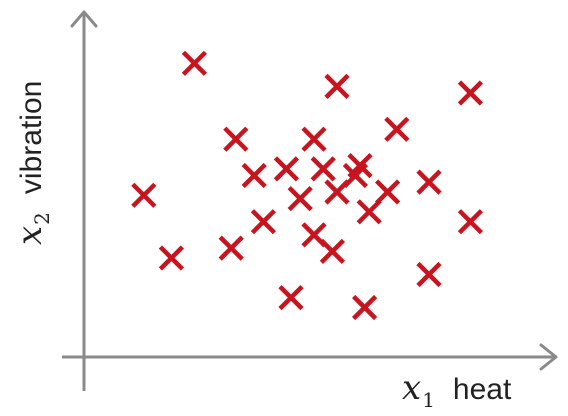 The width and height of the screenshot is (568, 416). Describe the element at coordinates (482, 389) in the screenshot. I see `x-axis-word: heat` at that location.